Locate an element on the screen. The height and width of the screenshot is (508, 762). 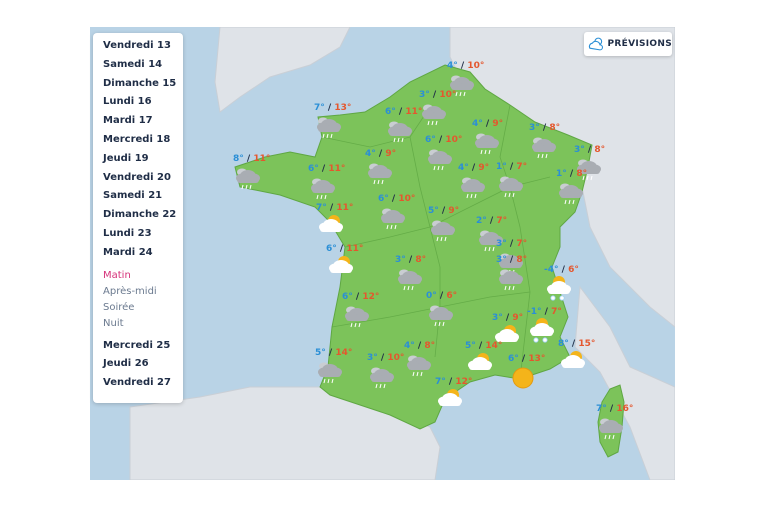
city-temps: 3° / 9° is located at coordinates (507, 318).